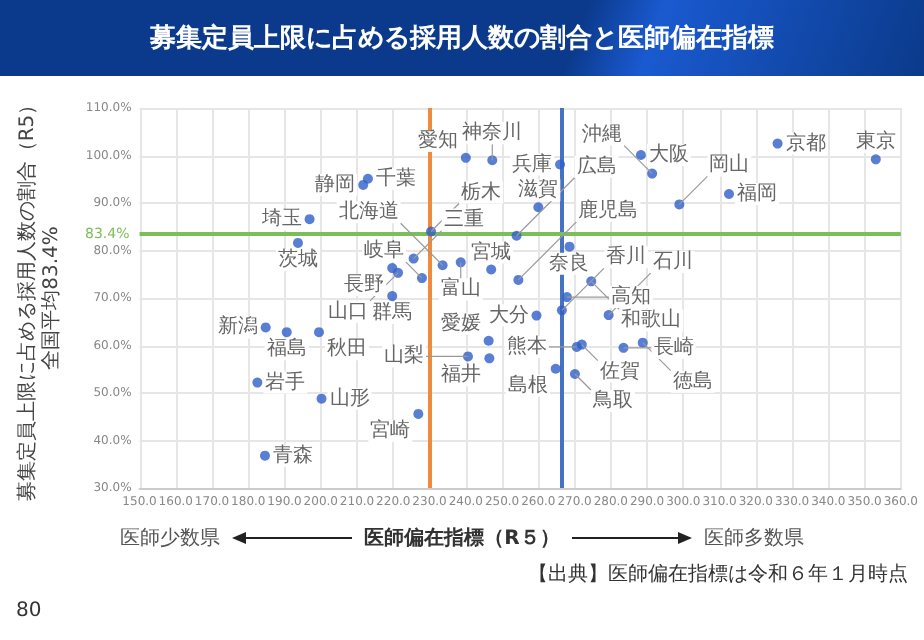  Describe the element at coordinates (461, 374) in the screenshot. I see `annotation: 福井` at that location.